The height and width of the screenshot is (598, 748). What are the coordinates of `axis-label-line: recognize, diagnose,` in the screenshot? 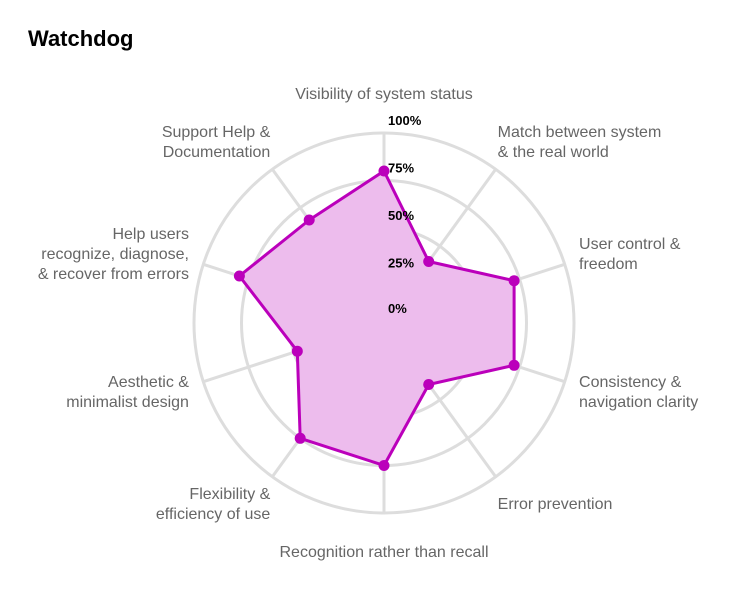 It's located at (115, 254).